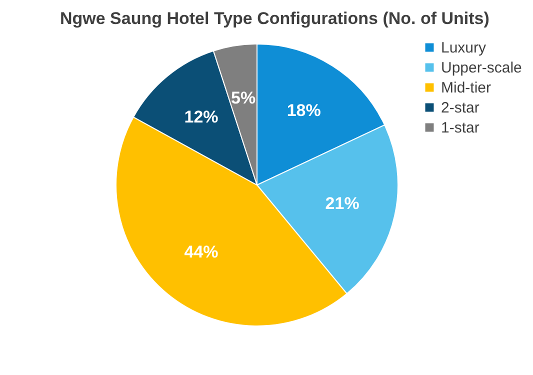  What do you see at coordinates (243, 98) in the screenshot?
I see `data-label: 5%` at bounding box center [243, 98].